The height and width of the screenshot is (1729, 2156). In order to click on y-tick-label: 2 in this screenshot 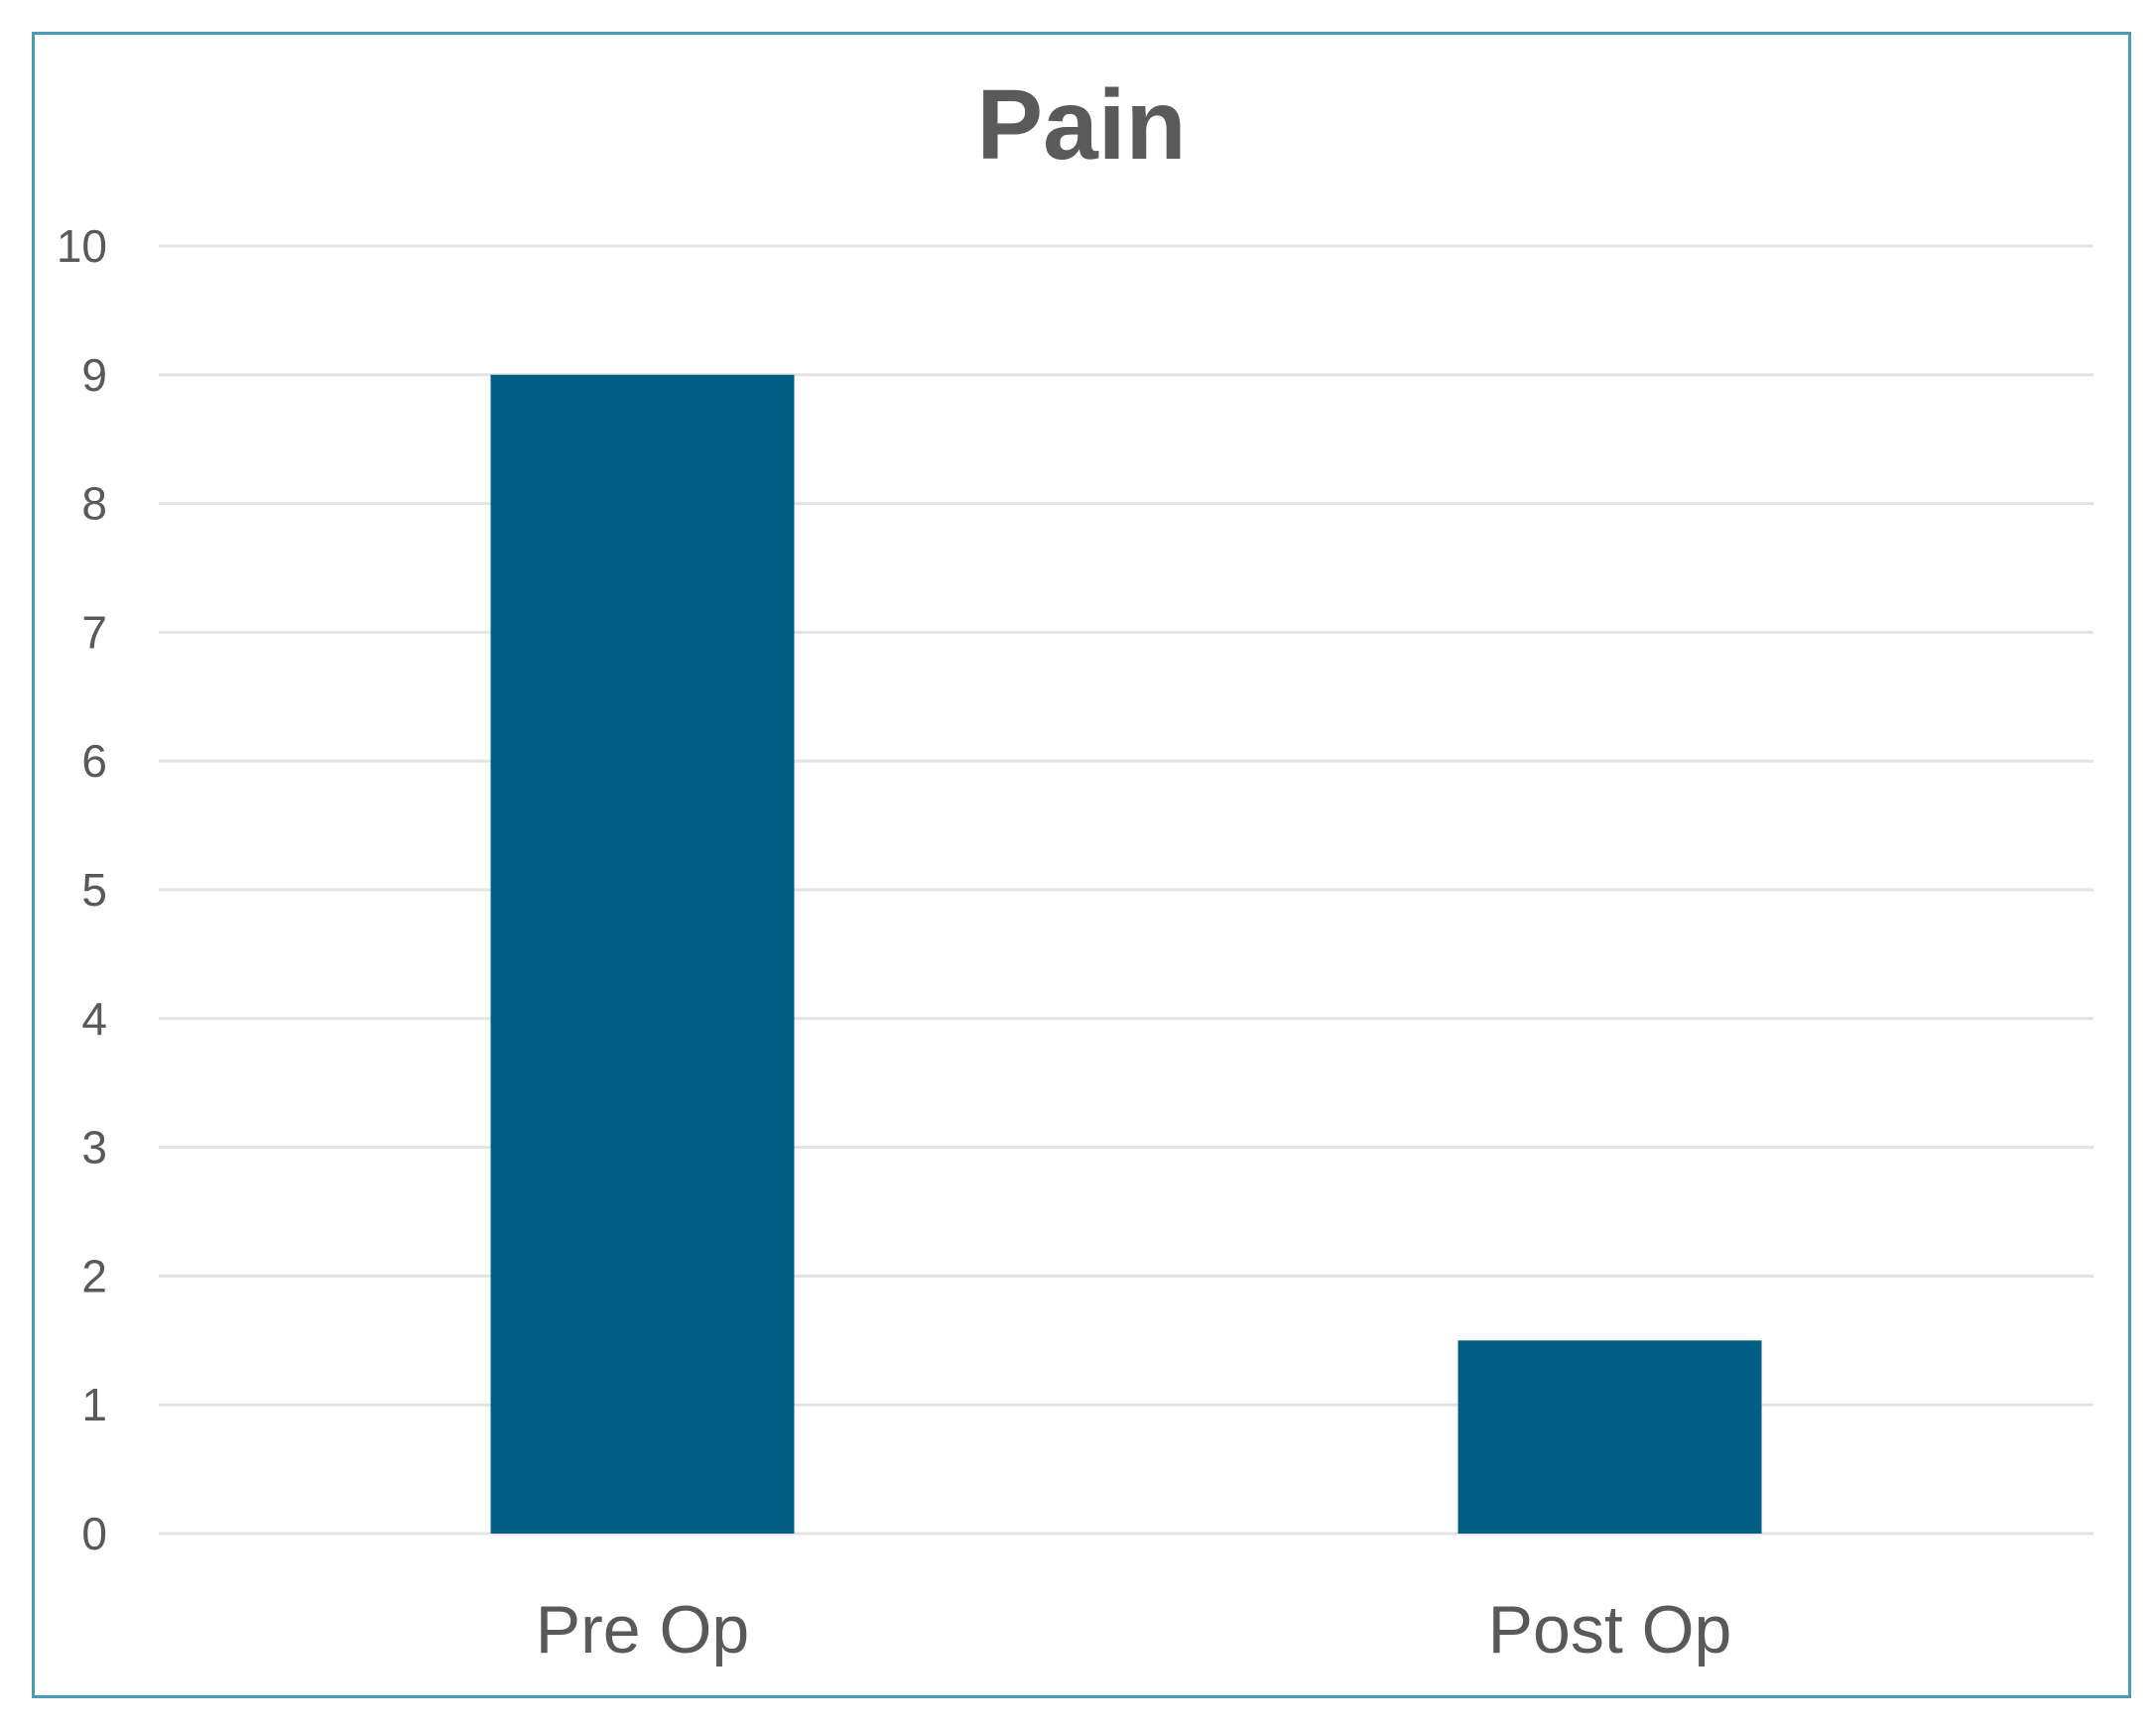, I will do `click(94, 1275)`.